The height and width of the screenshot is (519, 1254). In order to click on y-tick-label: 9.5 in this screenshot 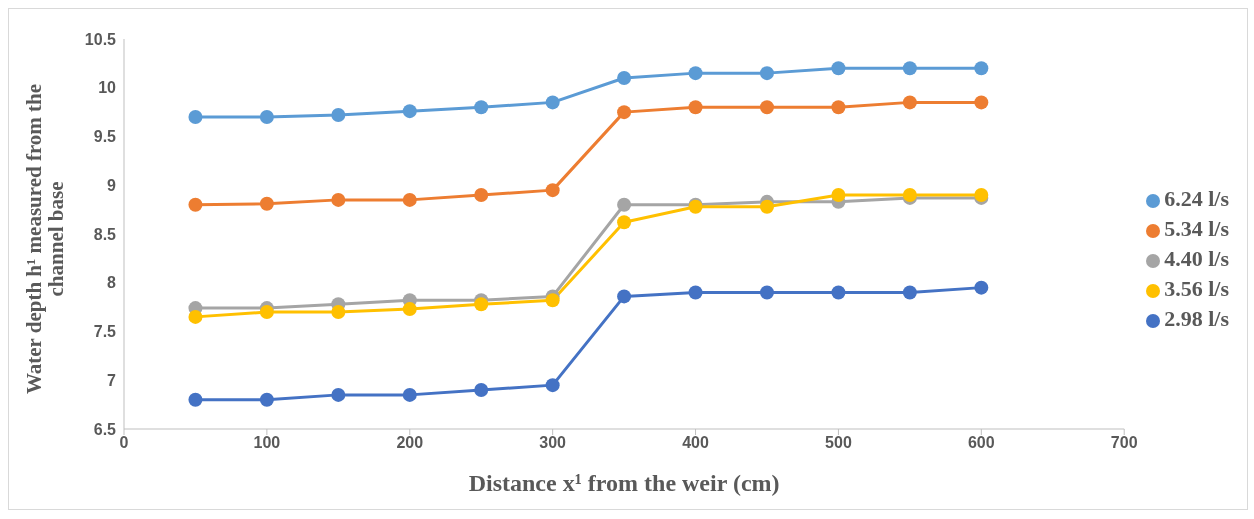, I will do `click(105, 137)`.